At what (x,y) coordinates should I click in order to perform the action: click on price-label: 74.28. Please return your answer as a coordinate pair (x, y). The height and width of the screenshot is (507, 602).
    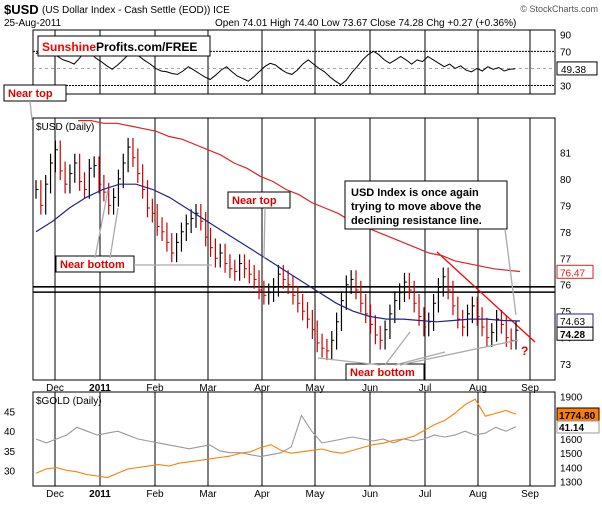
    Looking at the image, I should click on (572, 335).